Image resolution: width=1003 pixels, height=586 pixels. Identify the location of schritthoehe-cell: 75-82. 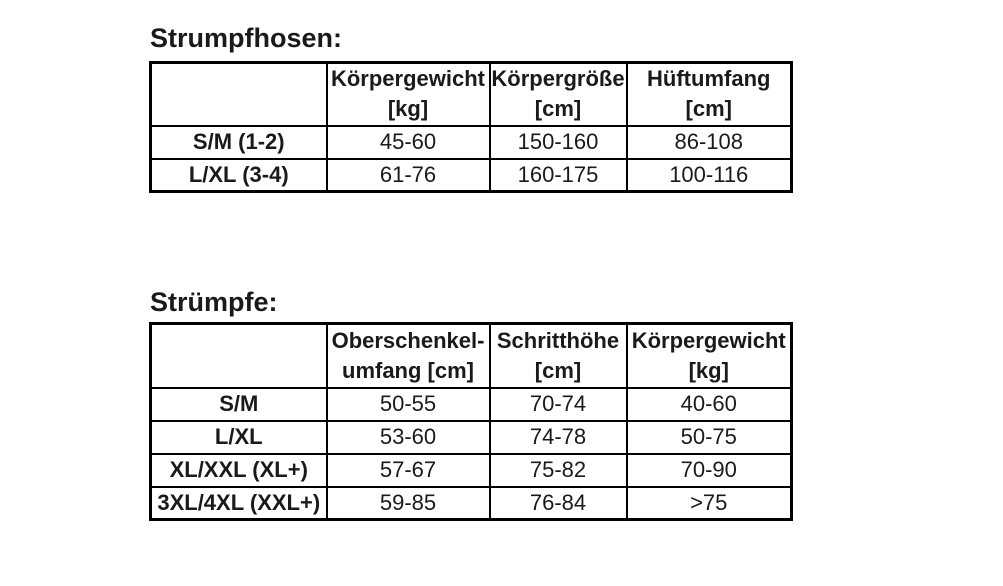
(558, 470).